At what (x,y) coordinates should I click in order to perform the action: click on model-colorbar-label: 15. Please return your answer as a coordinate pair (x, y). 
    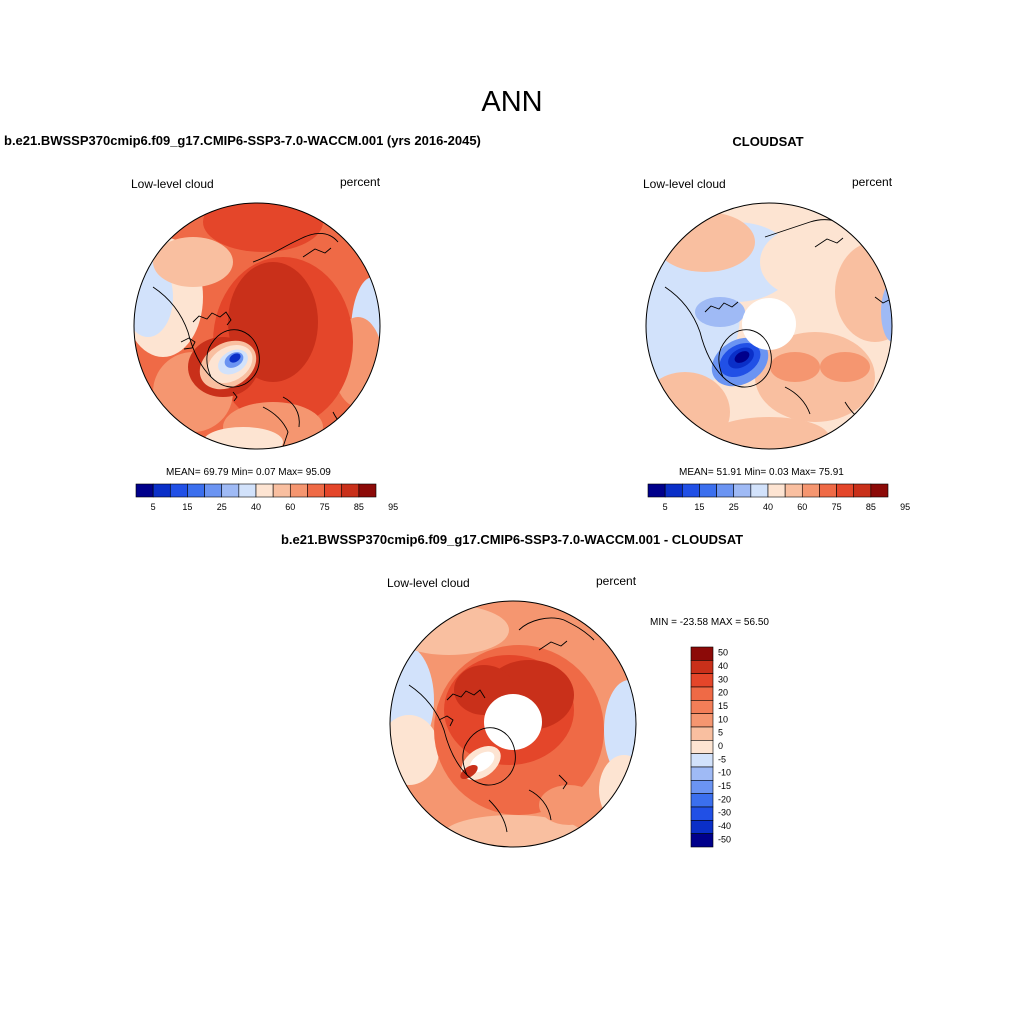
    Looking at the image, I should click on (187, 507).